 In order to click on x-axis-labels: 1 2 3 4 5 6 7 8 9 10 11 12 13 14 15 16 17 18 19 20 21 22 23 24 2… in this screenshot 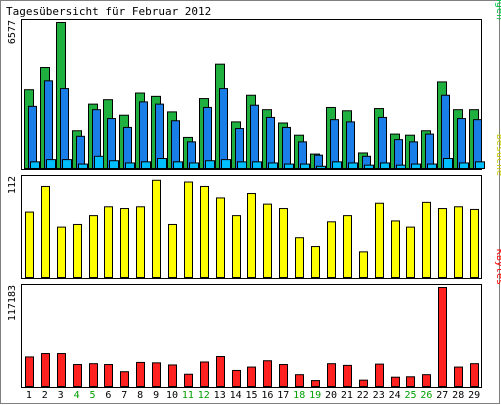, I will do `click(253, 395)`.